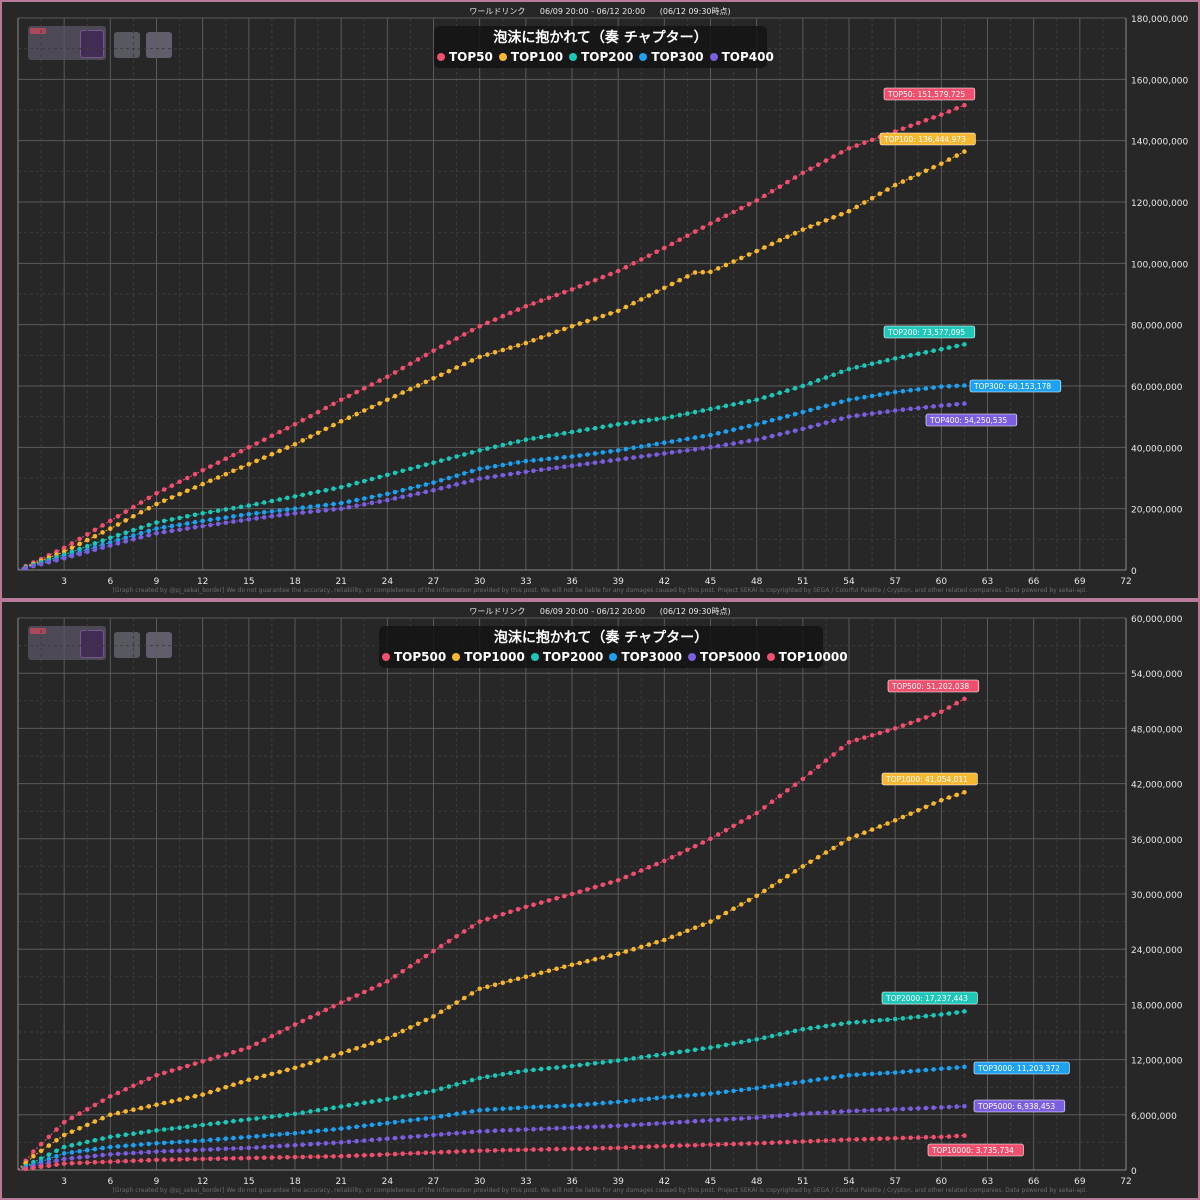 The width and height of the screenshot is (1200, 1200). I want to click on x-tick-label: 21, so click(340, 1182).